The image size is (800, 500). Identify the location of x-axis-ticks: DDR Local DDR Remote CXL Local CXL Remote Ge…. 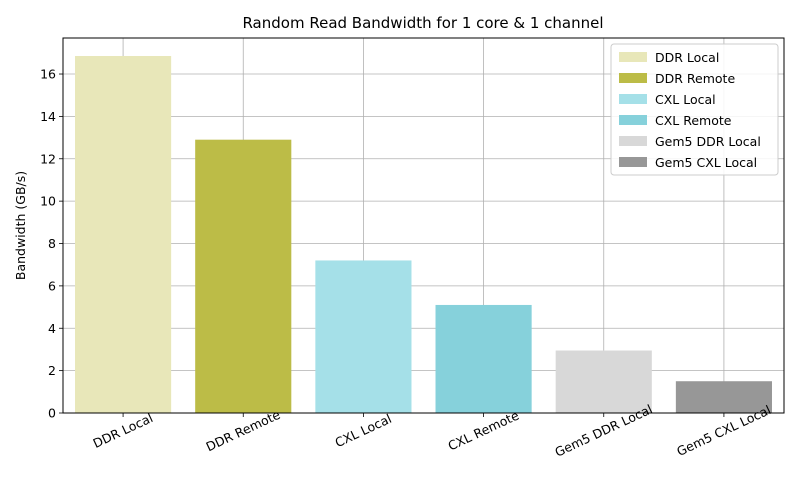
(432, 430).